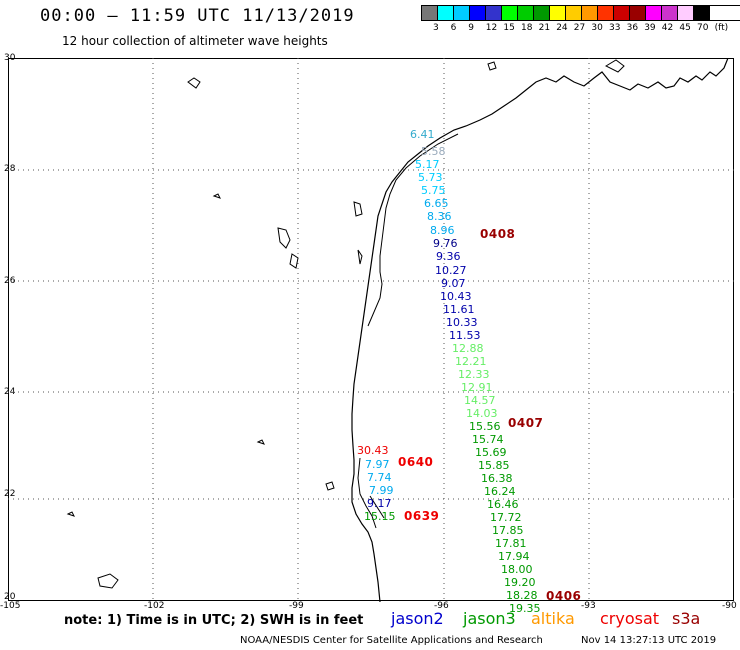 This screenshot has width=740, height=650. Describe the element at coordinates (451, 270) in the screenshot. I see `swh-value: 10.27` at that location.